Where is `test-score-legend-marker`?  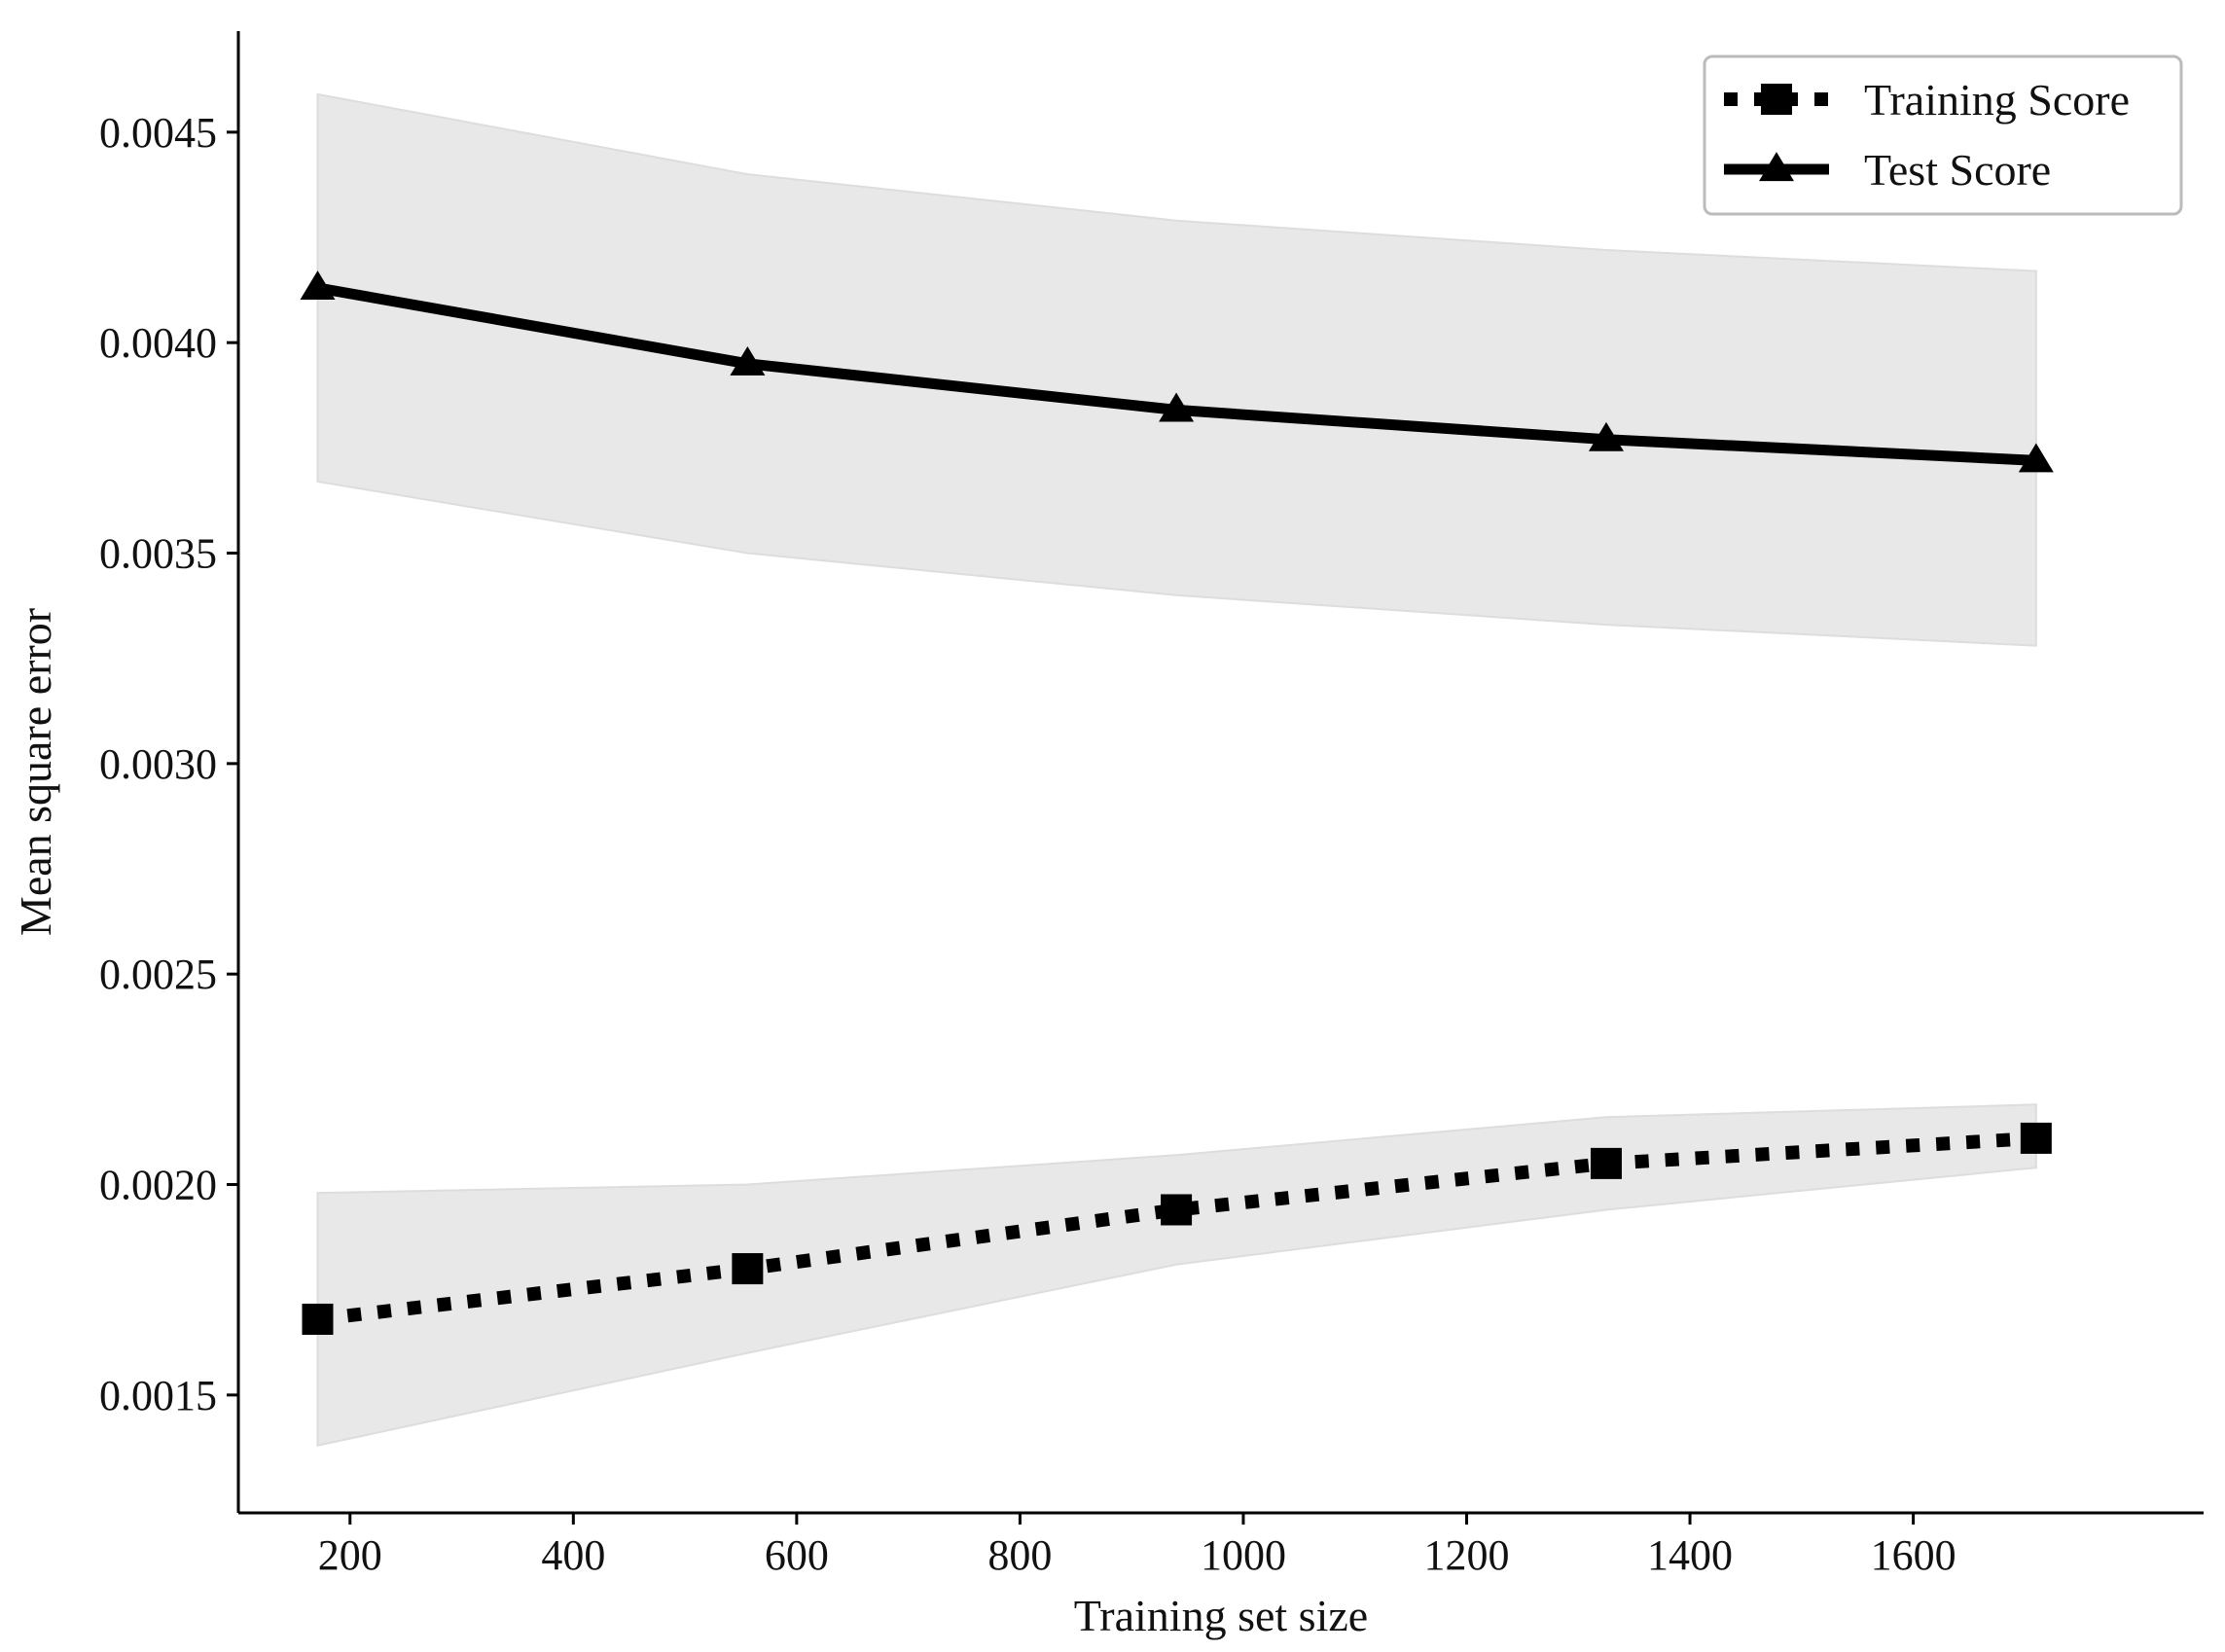 test-score-legend-marker is located at coordinates (1776, 167).